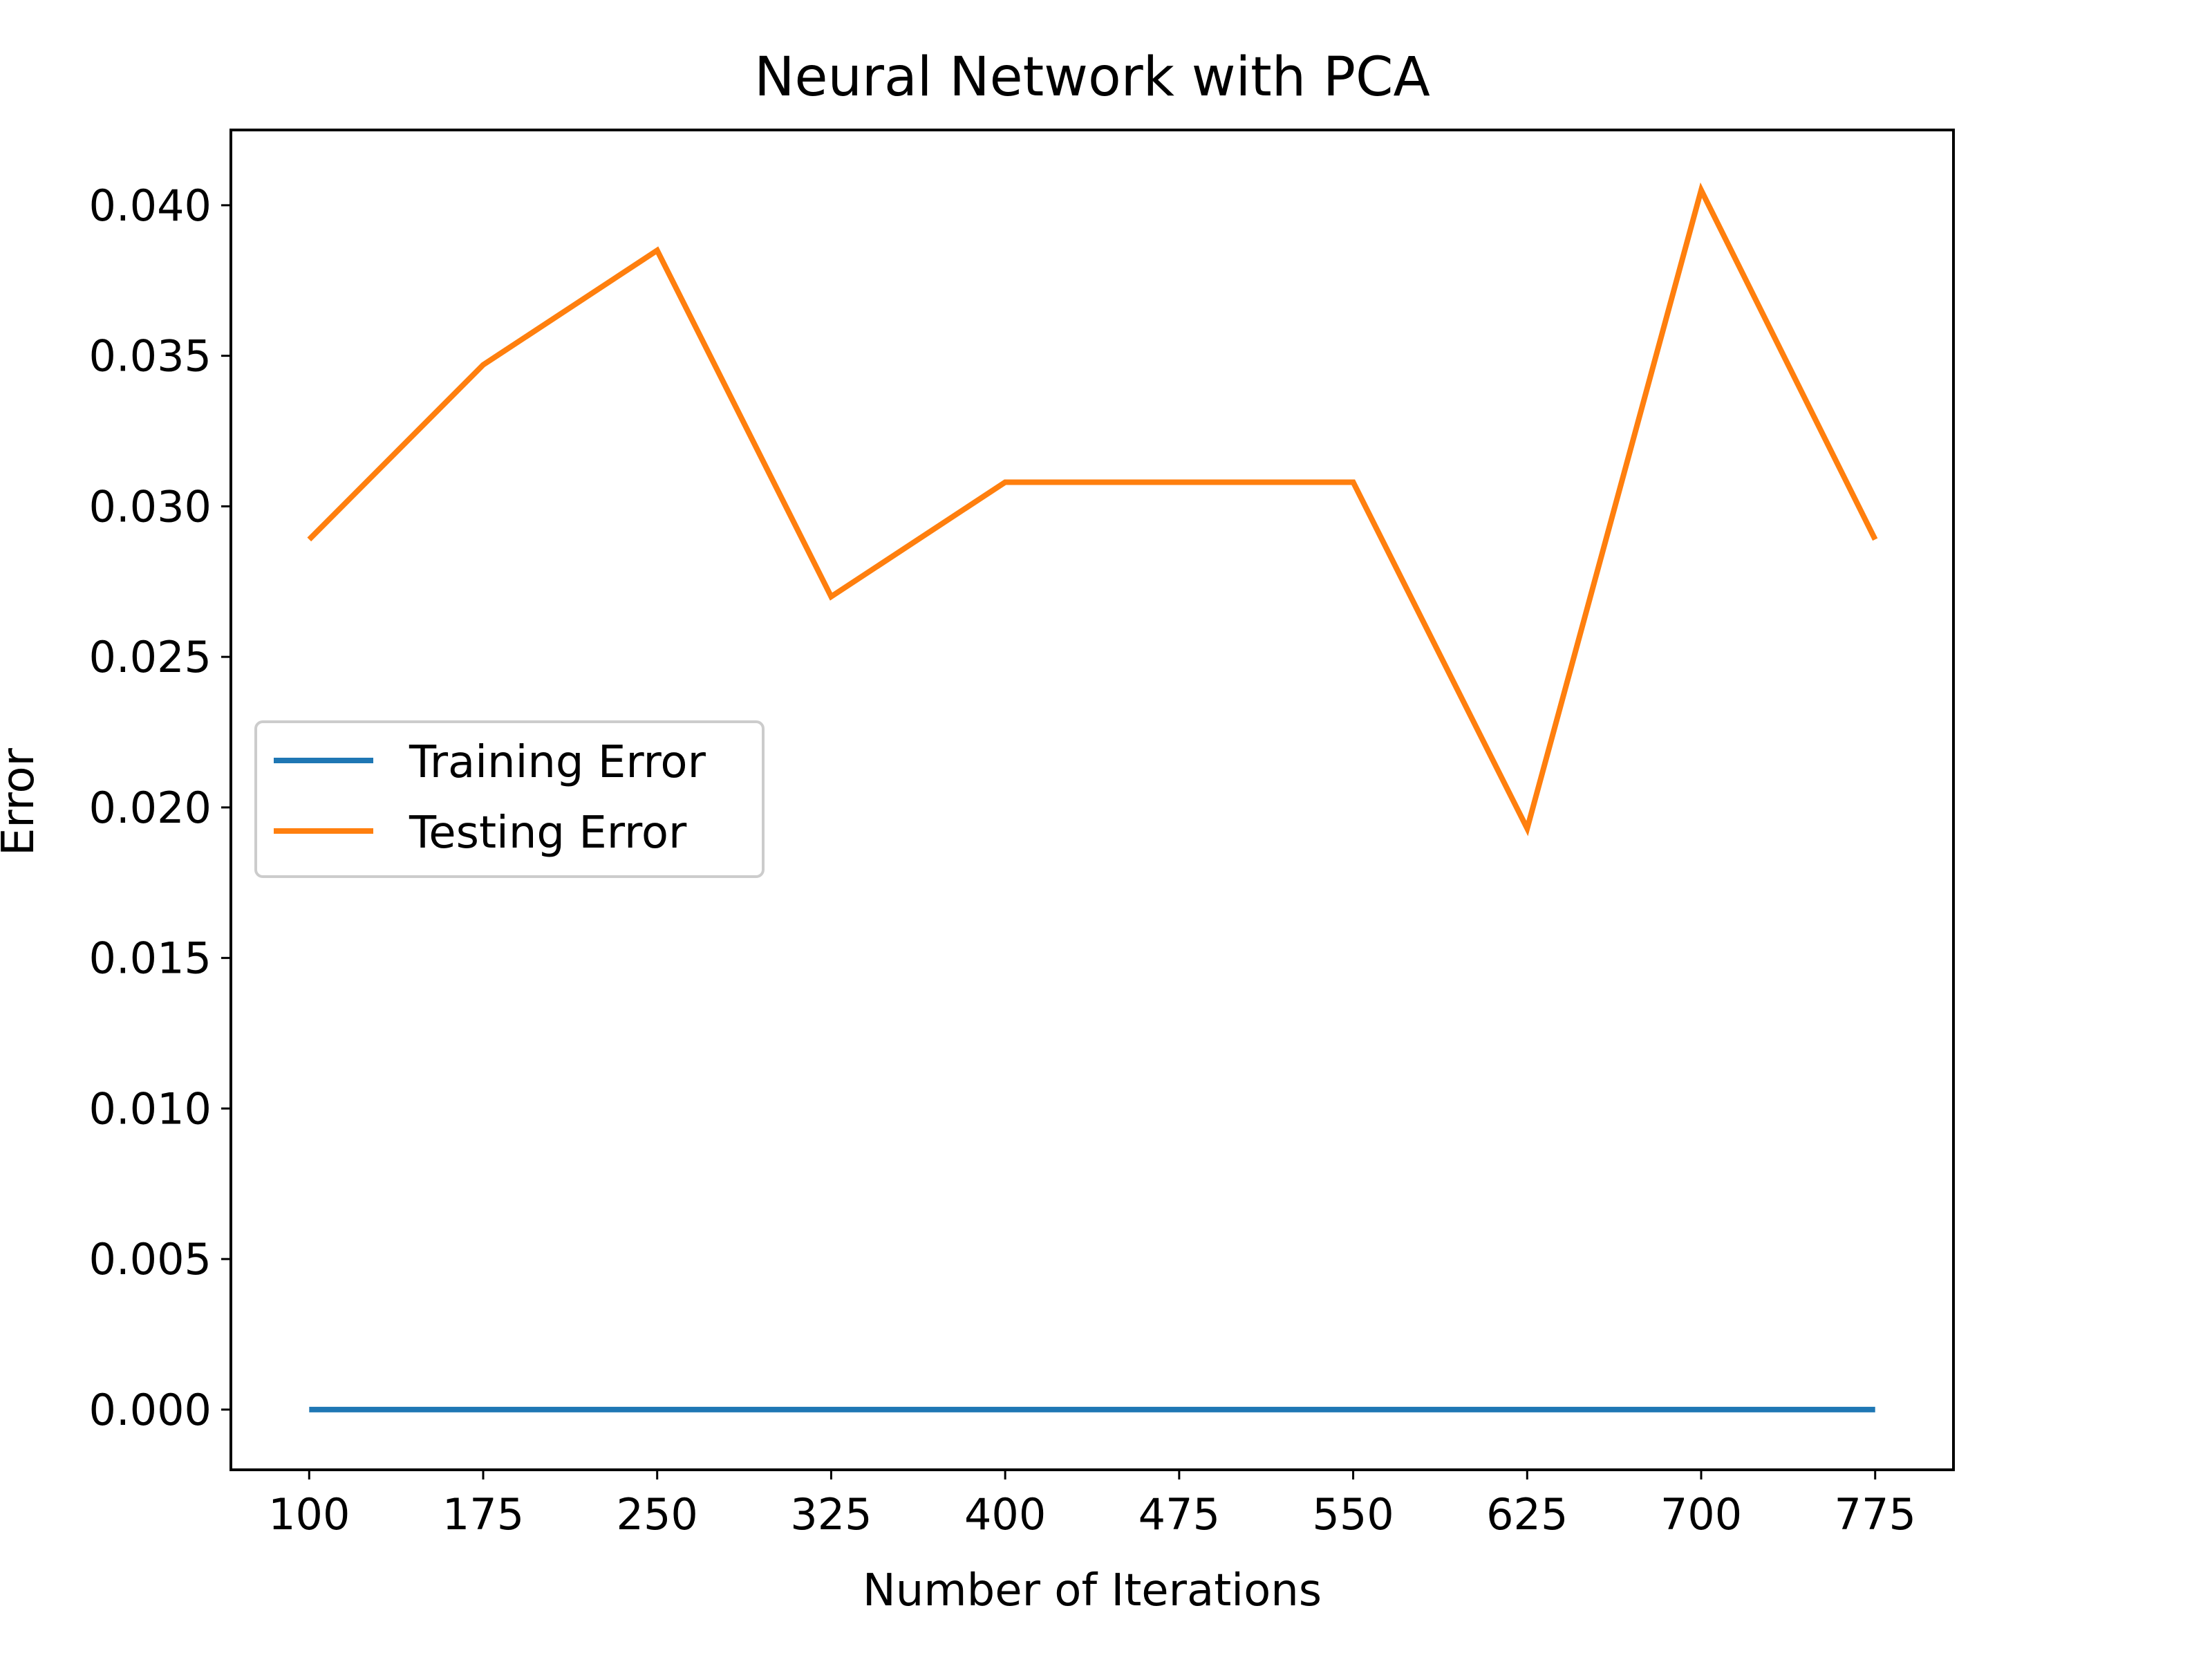  I want to click on x-tick-label: 475, so click(1179, 1515).